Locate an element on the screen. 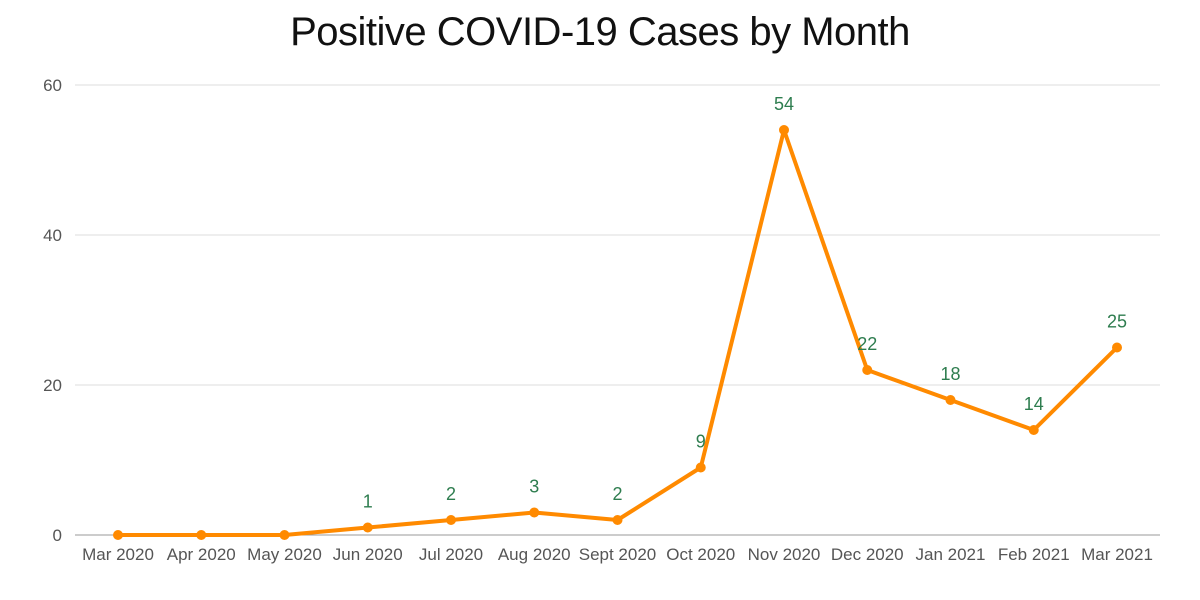 This screenshot has width=1200, height=600. x-tick-label: Sept 2020 is located at coordinates (618, 554).